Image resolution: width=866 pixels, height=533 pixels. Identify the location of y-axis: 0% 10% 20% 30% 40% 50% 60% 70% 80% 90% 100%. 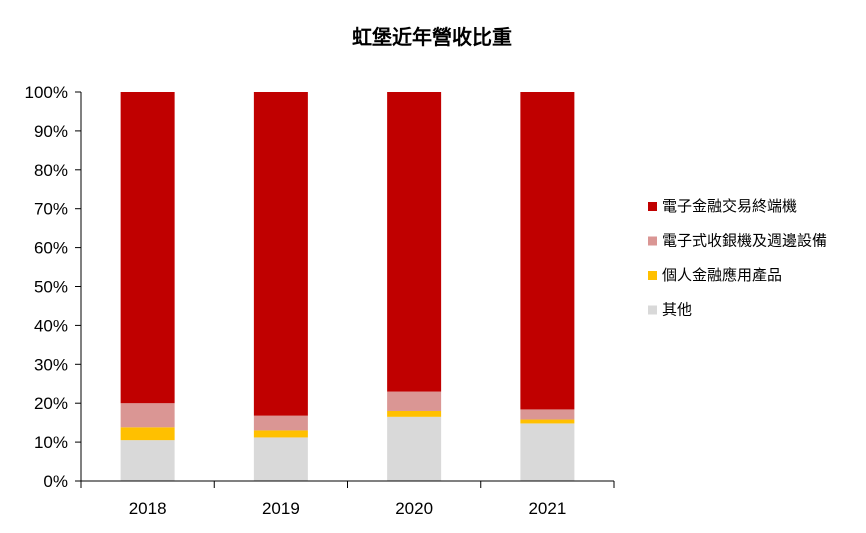
(53, 287).